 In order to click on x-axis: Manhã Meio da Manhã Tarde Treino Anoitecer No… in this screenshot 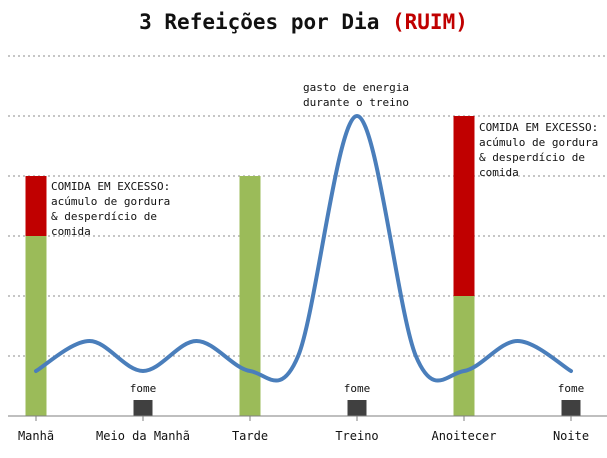, I will do `click(307, 429)`.